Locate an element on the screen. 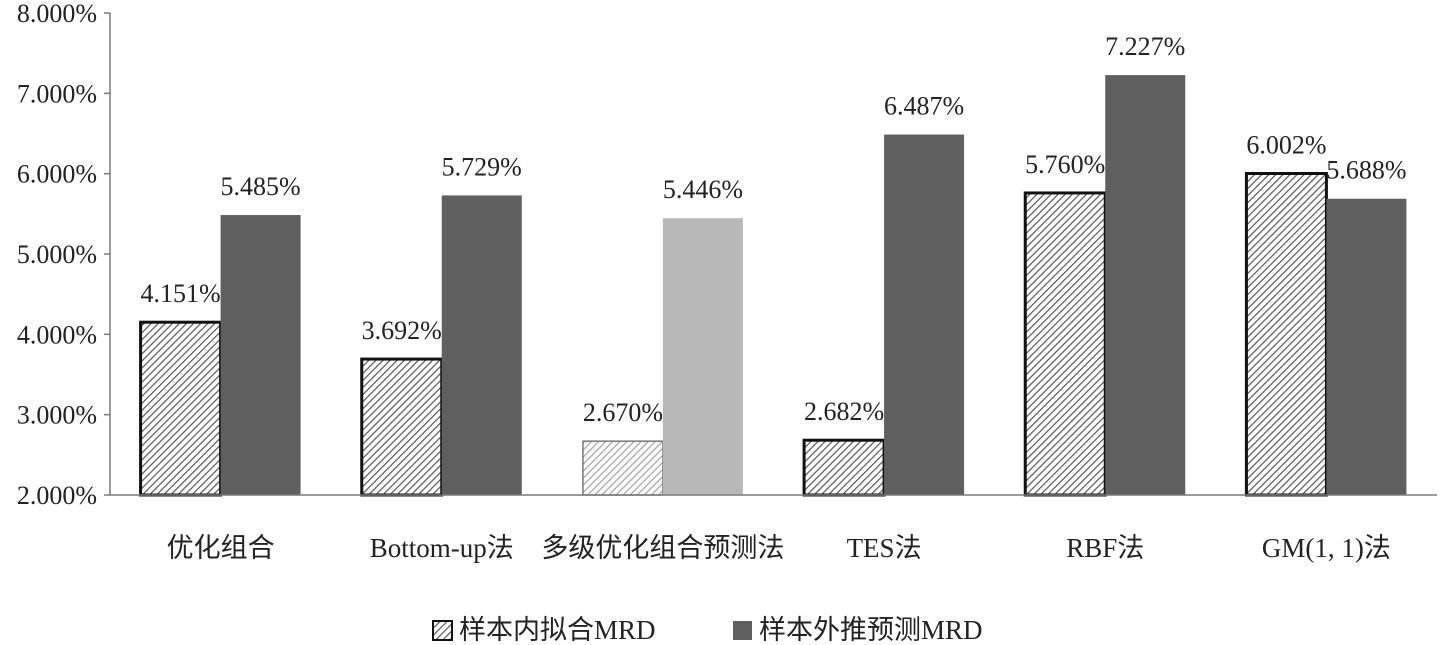 The width and height of the screenshot is (1443, 645). legend-label-out-of-sample: 样本外推预测MRD is located at coordinates (871, 630).